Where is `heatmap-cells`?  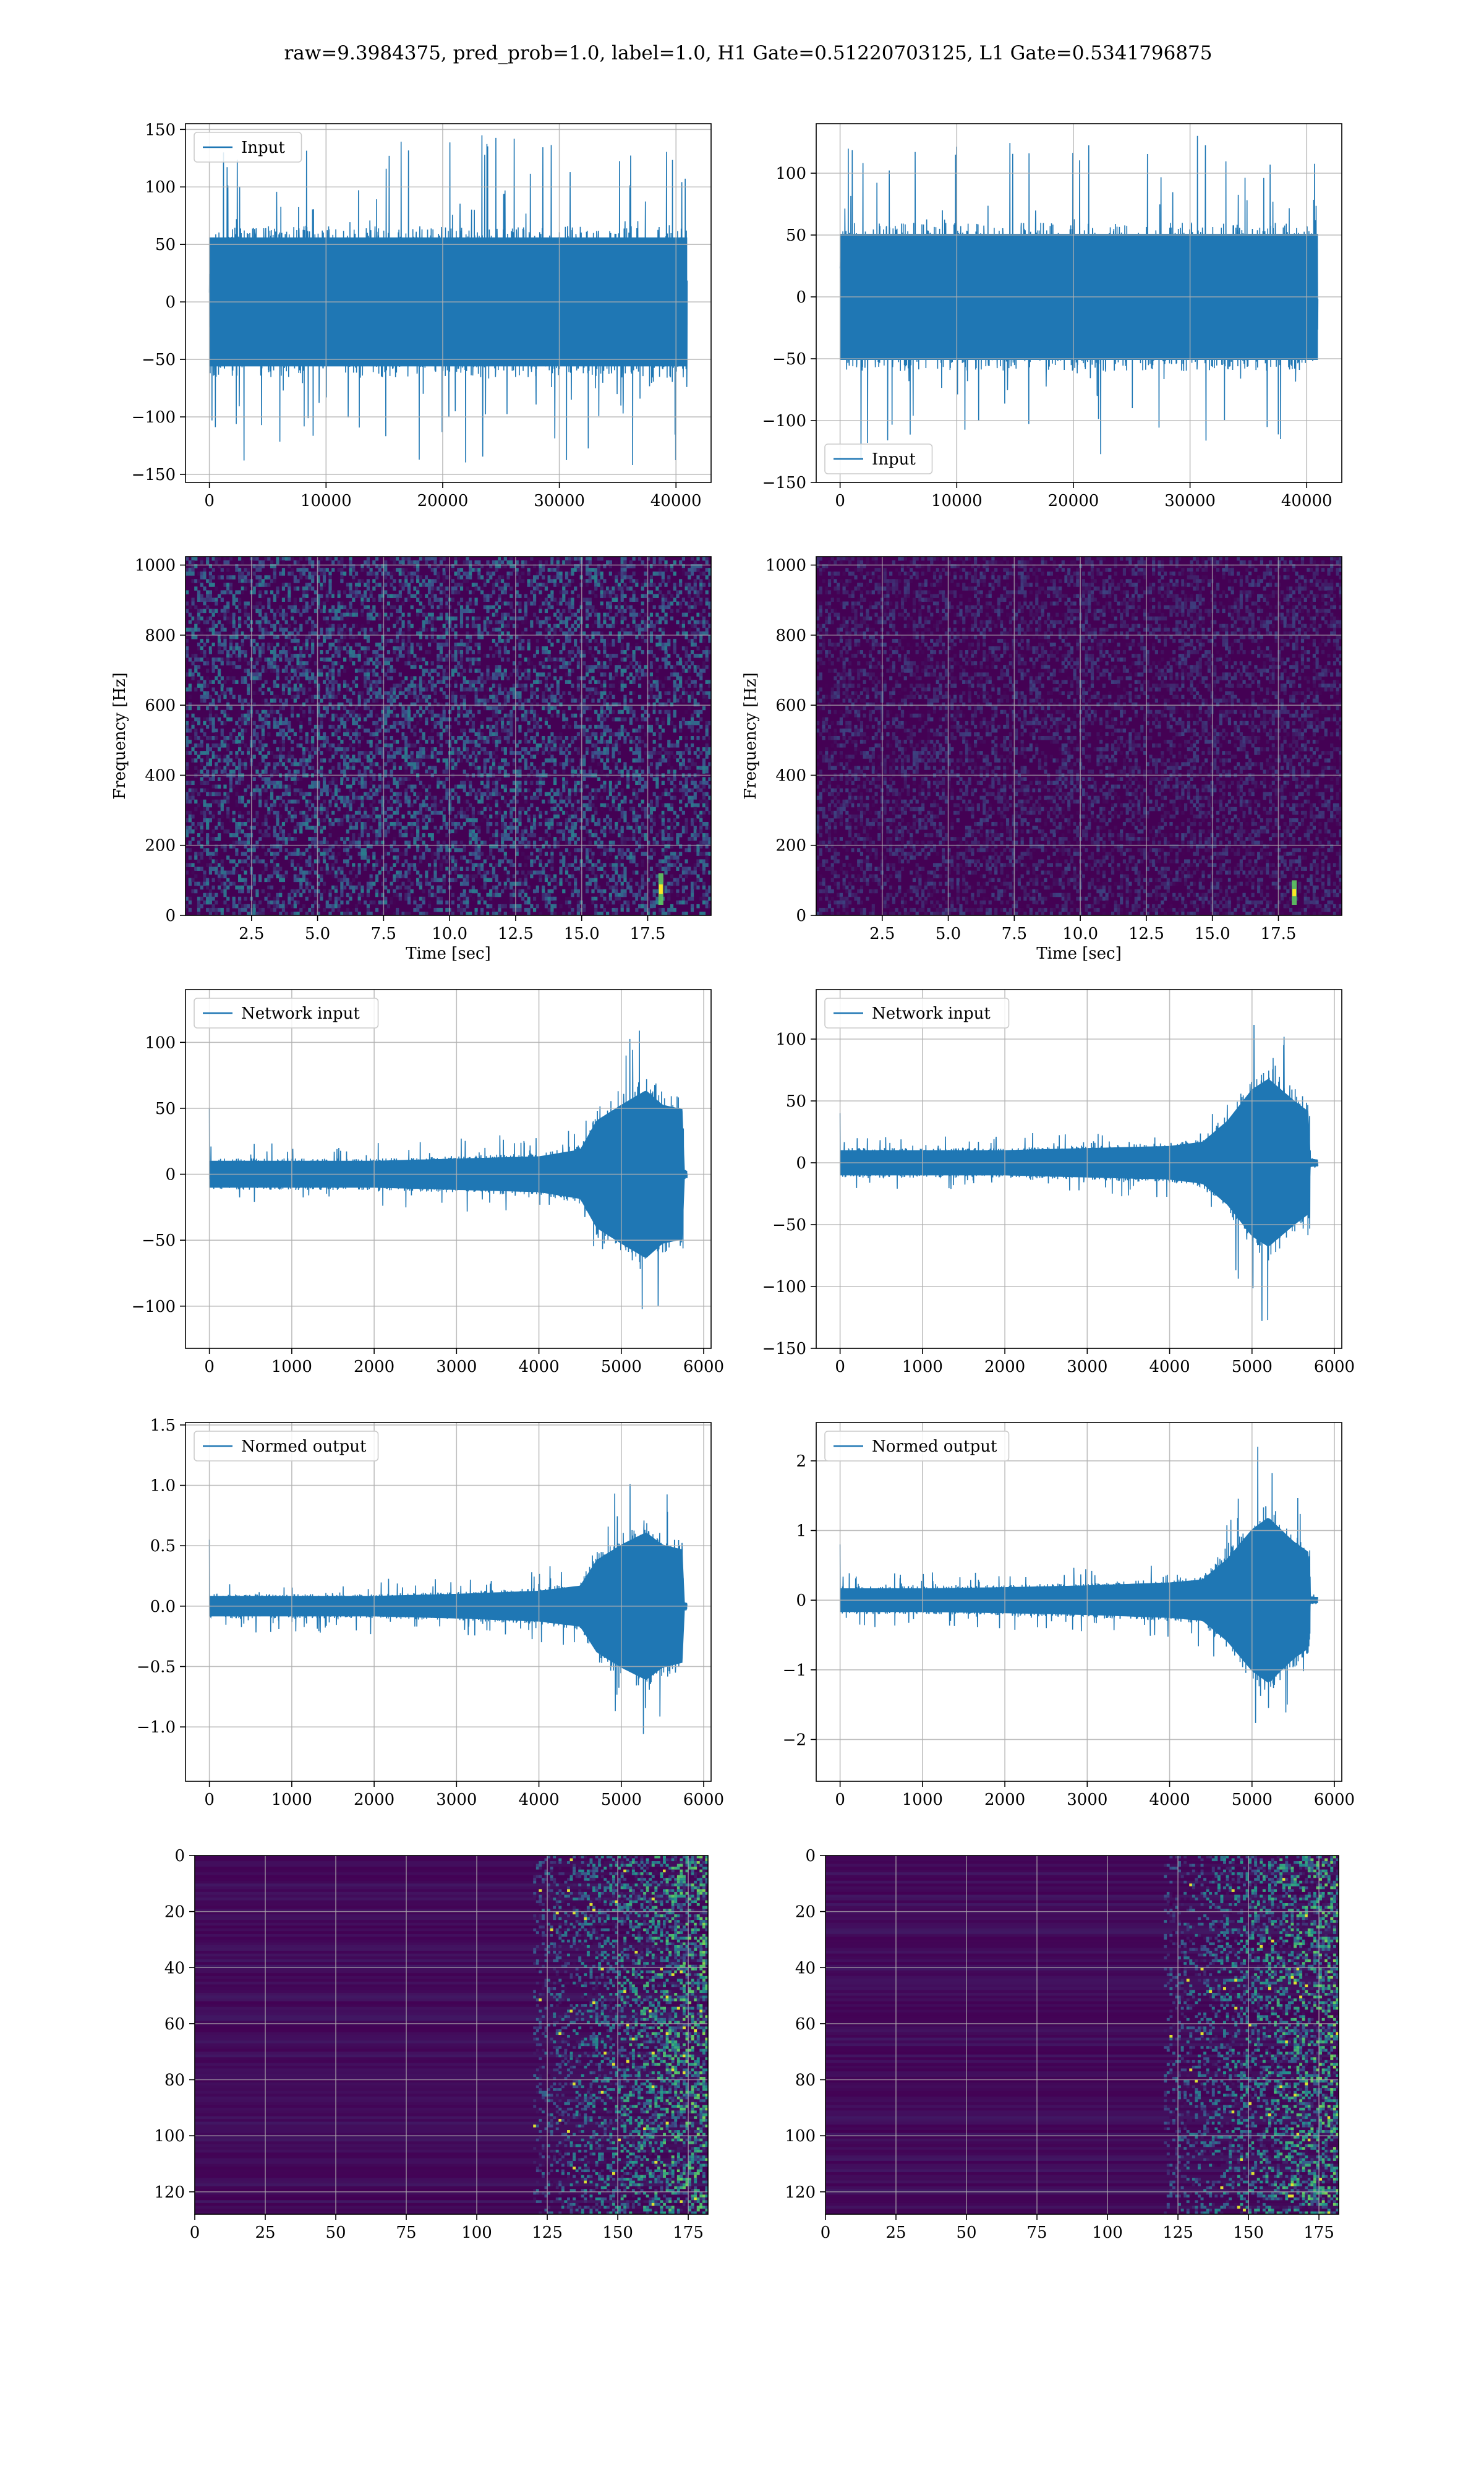
heatmap-cells is located at coordinates (1079, 736).